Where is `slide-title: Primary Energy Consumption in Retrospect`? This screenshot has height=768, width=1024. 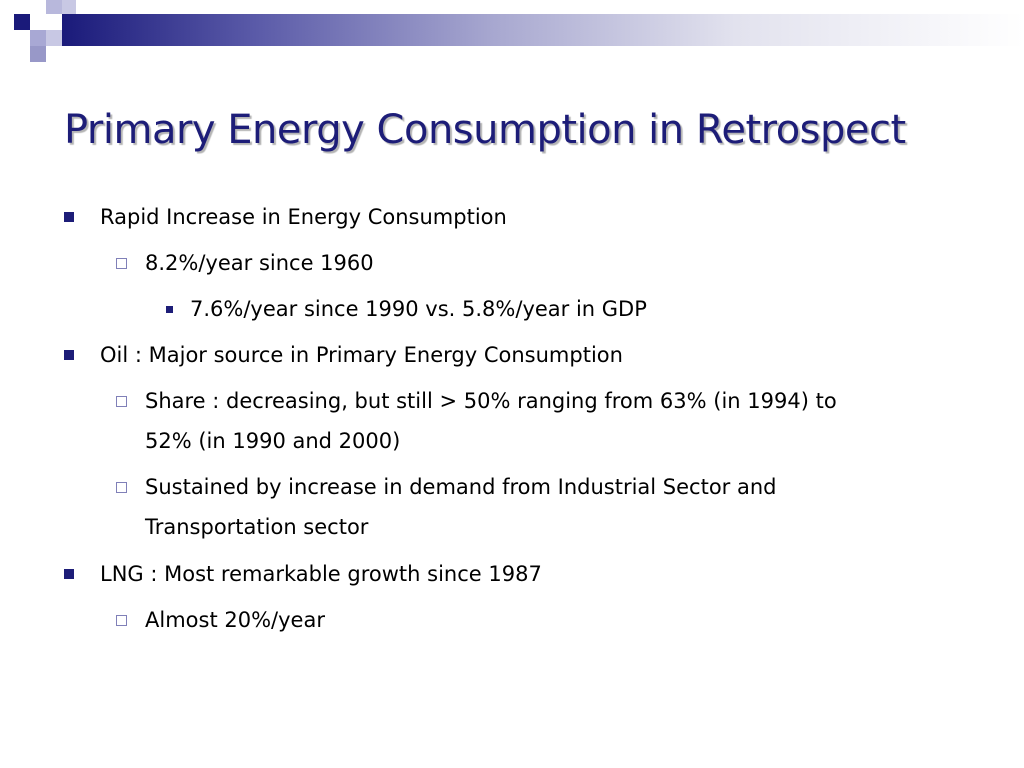
slide-title: Primary Energy Consumption in Retrospect is located at coordinates (485, 130).